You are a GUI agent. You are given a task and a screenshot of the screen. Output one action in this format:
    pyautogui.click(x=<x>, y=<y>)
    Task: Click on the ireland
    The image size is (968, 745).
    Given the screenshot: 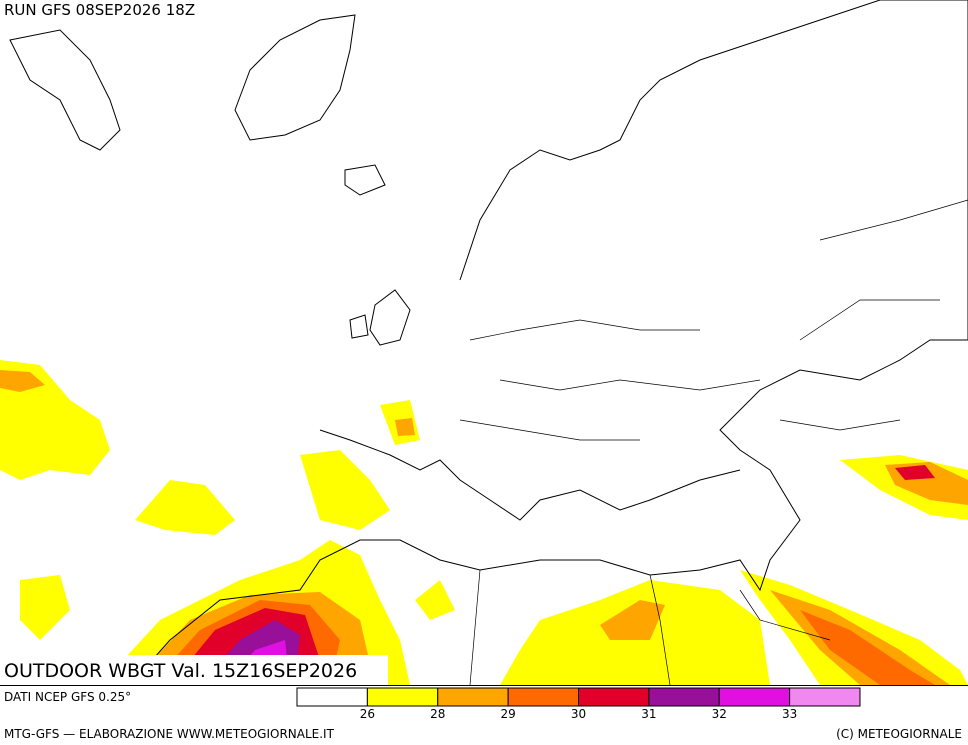 What is the action you would take?
    pyautogui.click(x=359, y=326)
    